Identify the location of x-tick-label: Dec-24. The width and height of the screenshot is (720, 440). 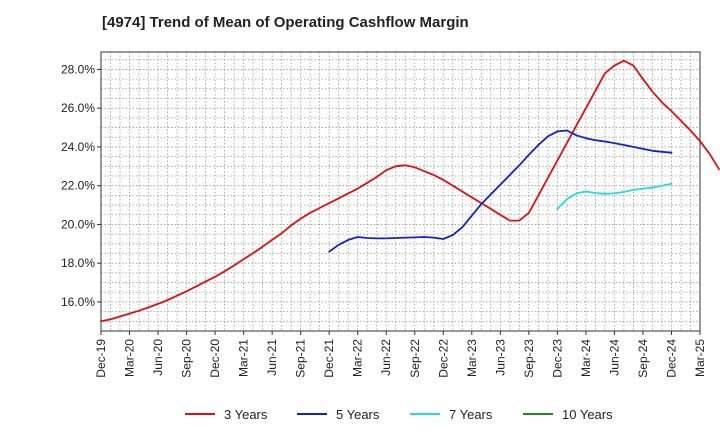
(671, 358).